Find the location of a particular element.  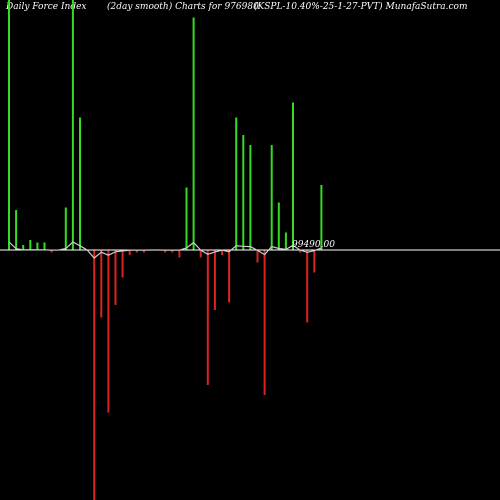

smooth-line is located at coordinates (165, 250).